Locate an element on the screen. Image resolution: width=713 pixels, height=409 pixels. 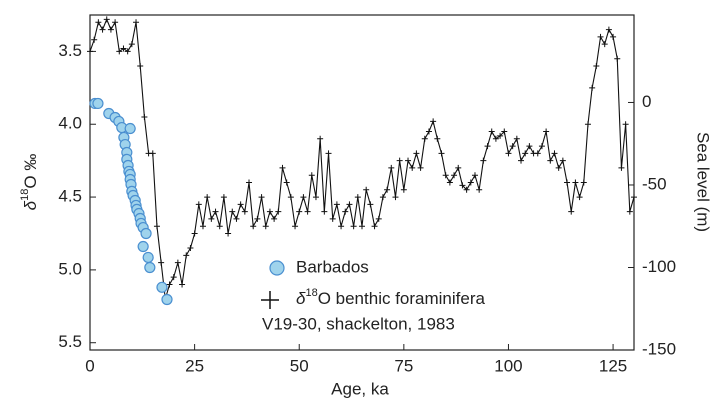
y2-tick-label: -50 is located at coordinates (654, 183).